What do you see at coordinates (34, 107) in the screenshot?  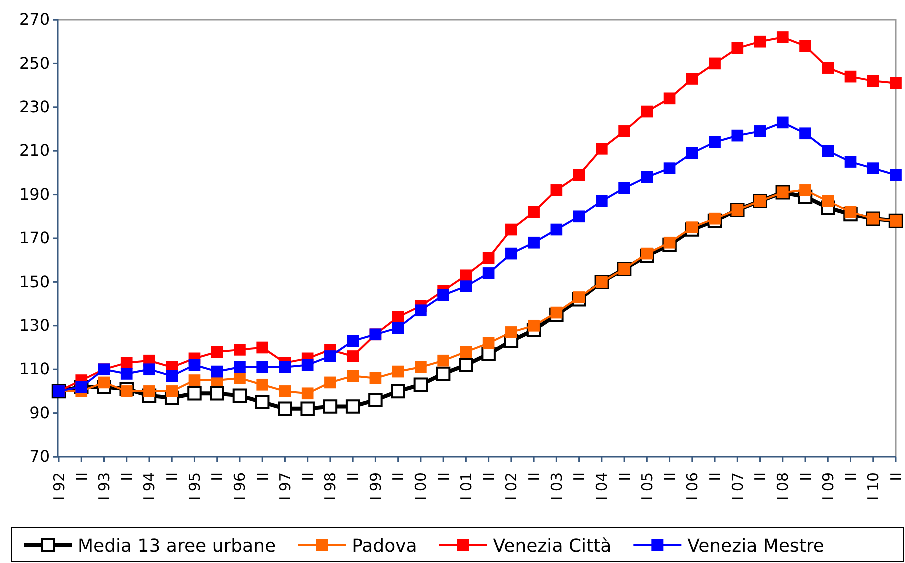 I see `y-tick-label: 230` at bounding box center [34, 107].